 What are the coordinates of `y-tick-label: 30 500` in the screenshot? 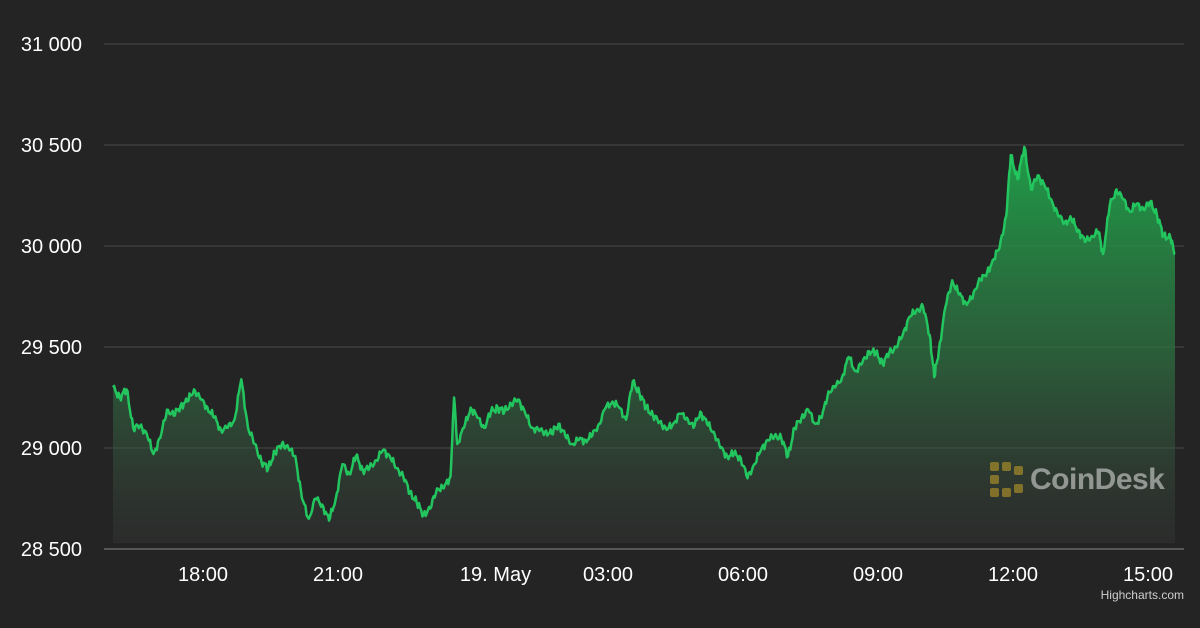 It's located at (51, 146).